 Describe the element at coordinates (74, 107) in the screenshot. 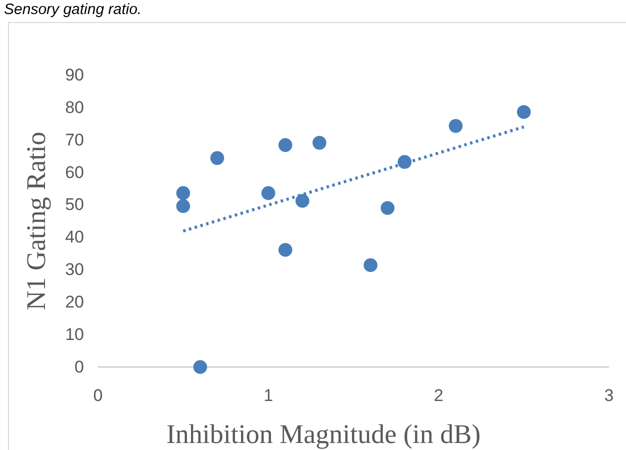

I see `y-tick-label: 80` at that location.